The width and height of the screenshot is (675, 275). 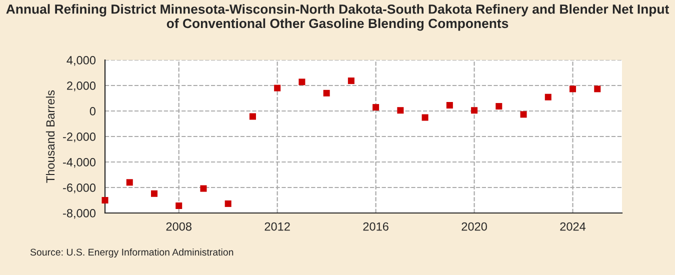 I want to click on chart-title: Annual Refining District Minnesota-Wisconsin-North Dakota-South Dakota Refinery and Blender Net Input of Conventional Other Gasoline Blending Components, so click(x=338, y=17).